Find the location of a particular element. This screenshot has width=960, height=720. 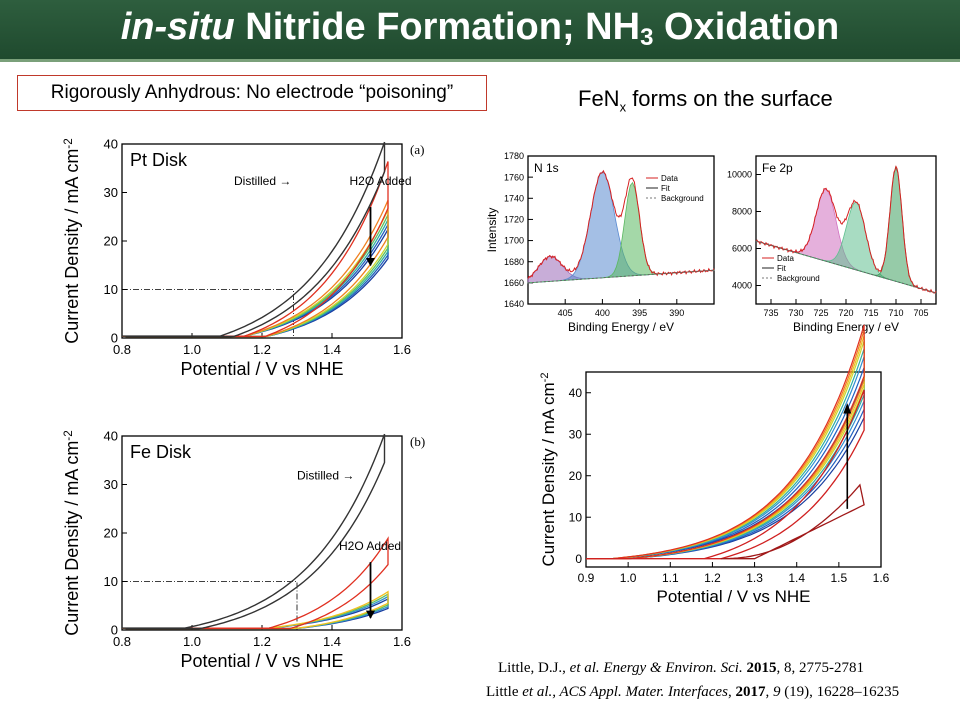

x-tick-label: 720 is located at coordinates (845, 313).